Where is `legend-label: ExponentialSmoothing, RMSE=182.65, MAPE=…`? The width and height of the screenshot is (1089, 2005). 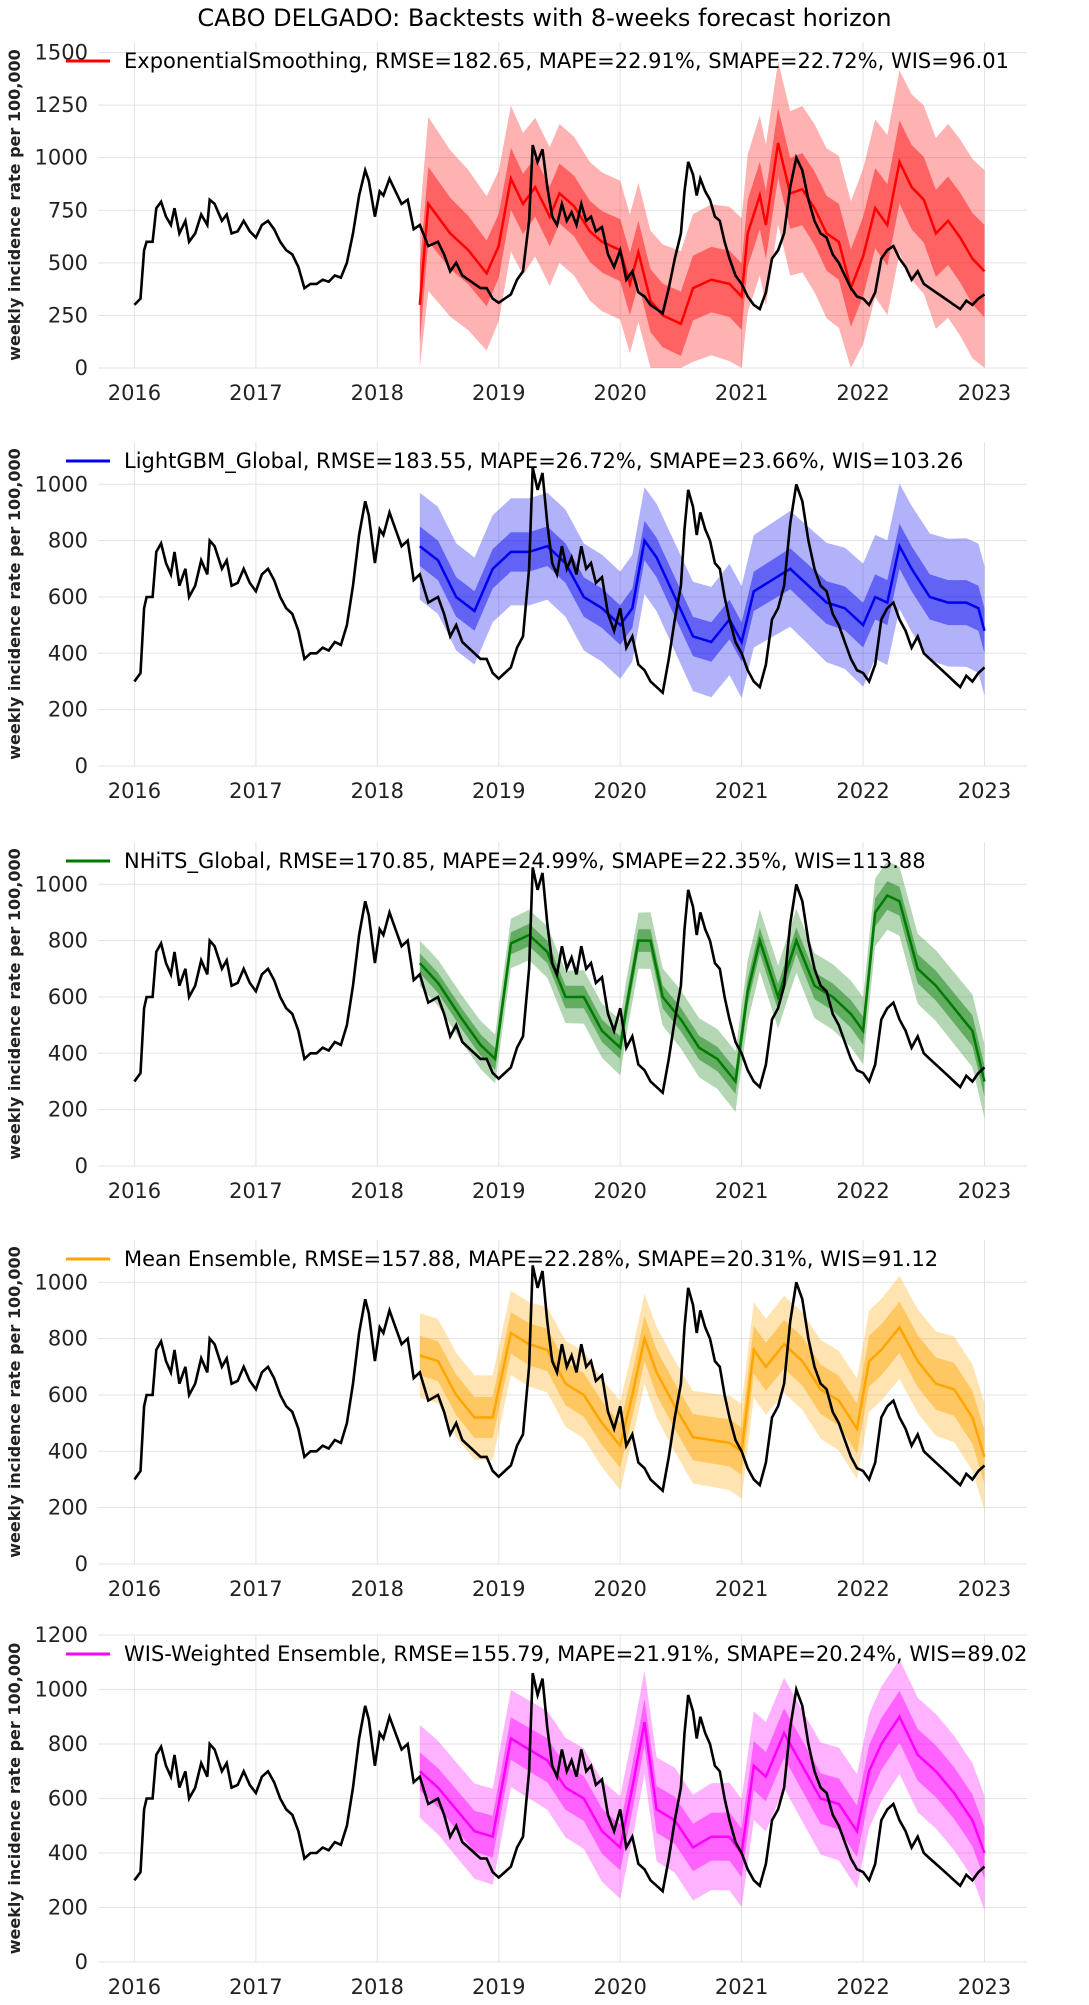 legend-label: ExponentialSmoothing, RMSE=182.65, MAPE=… is located at coordinates (566, 61).